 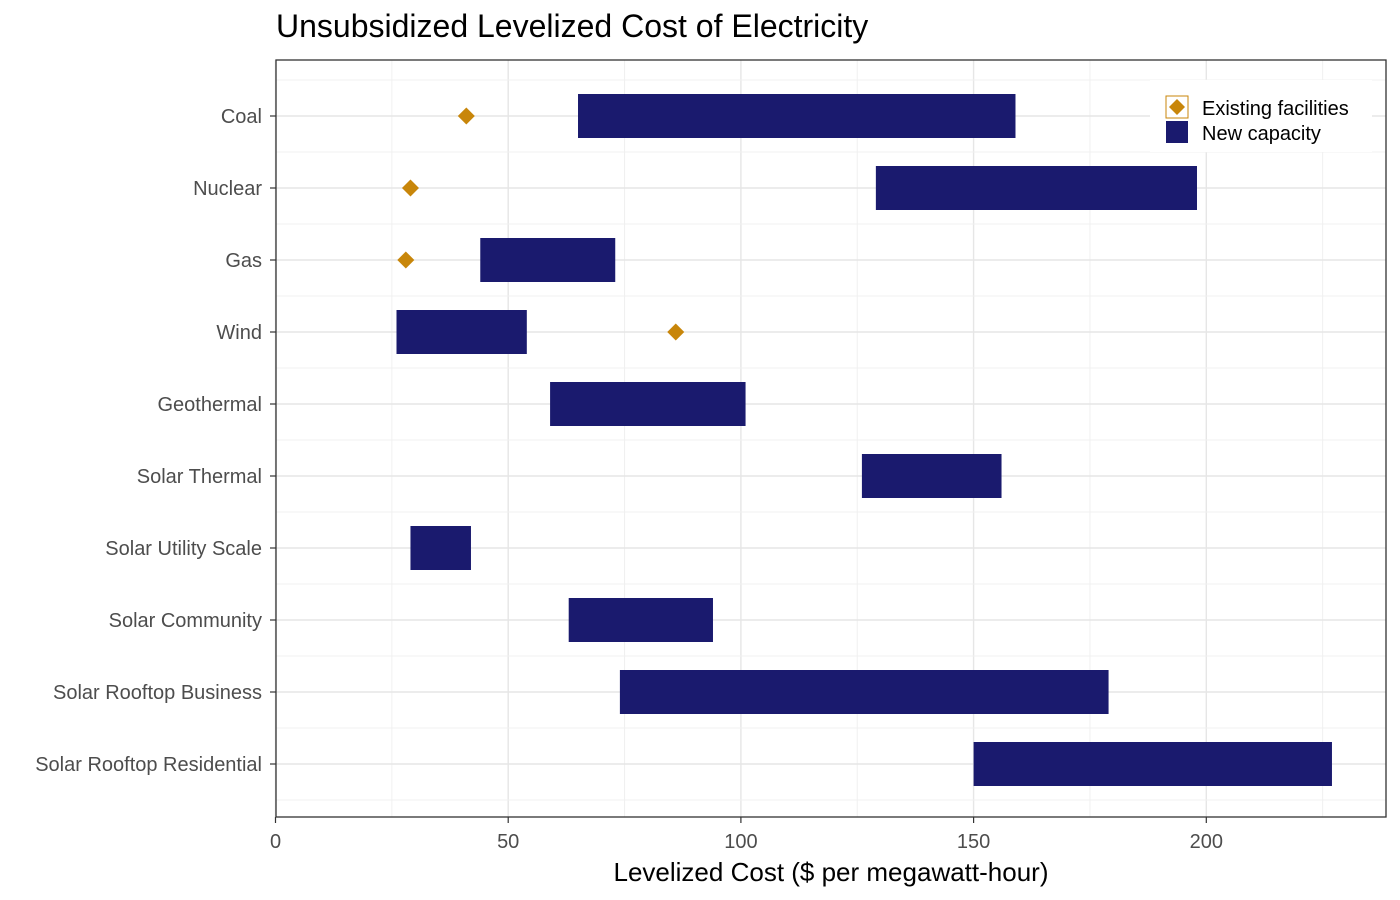 What do you see at coordinates (864, 692) in the screenshot?
I see `bar-solar-rooftop-business` at bounding box center [864, 692].